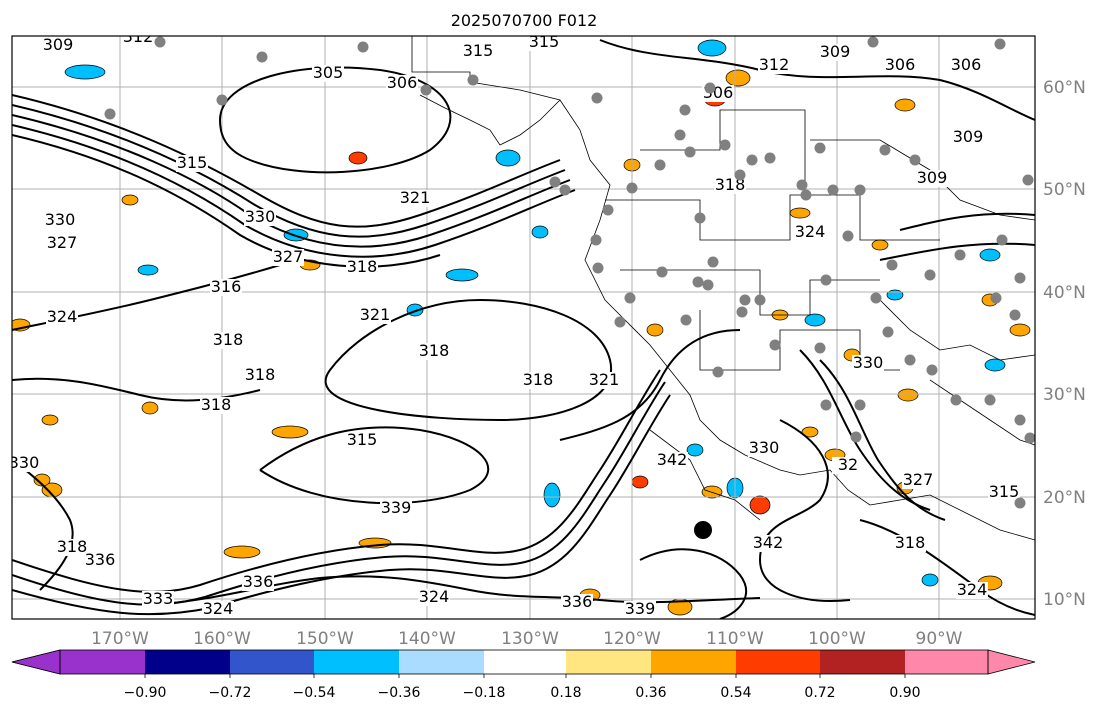 This screenshot has height=712, width=1105. What do you see at coordinates (1064, 395) in the screenshot?
I see `latitude-label: 30°N` at bounding box center [1064, 395].